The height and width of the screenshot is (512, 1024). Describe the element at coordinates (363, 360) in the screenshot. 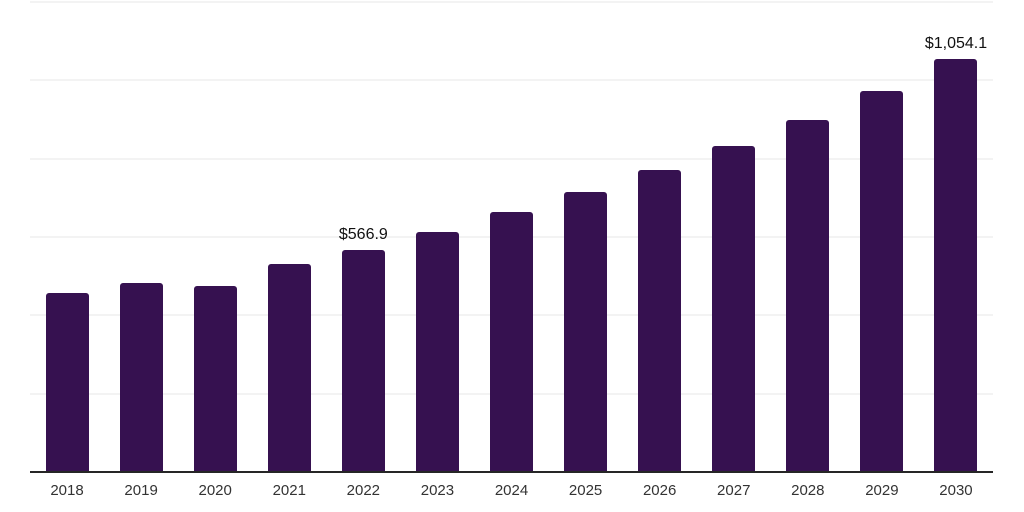

I see `bar-2022` at that location.